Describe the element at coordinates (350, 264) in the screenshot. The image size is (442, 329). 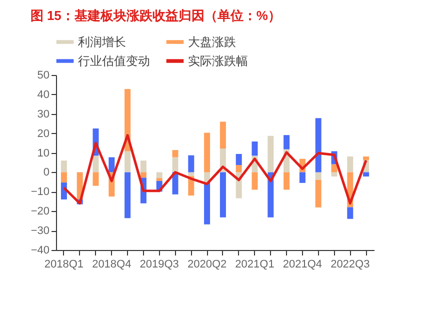
I see `x-tick-label: 2022Q3` at that location.